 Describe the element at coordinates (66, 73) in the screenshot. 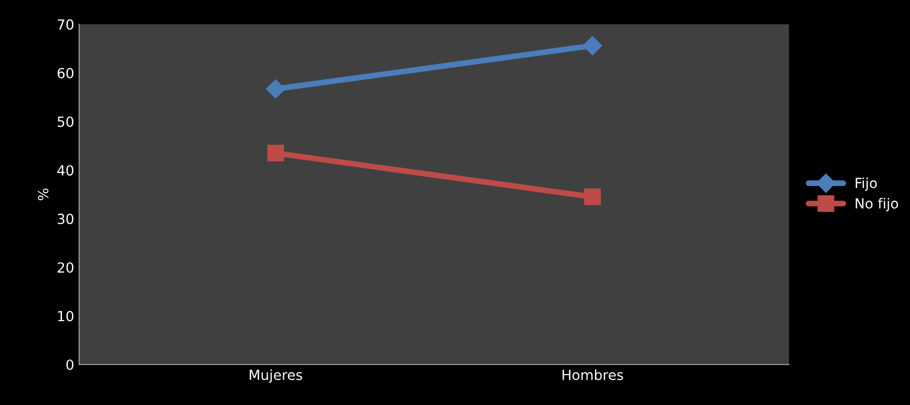

I see `y-tick-label: 60` at that location.